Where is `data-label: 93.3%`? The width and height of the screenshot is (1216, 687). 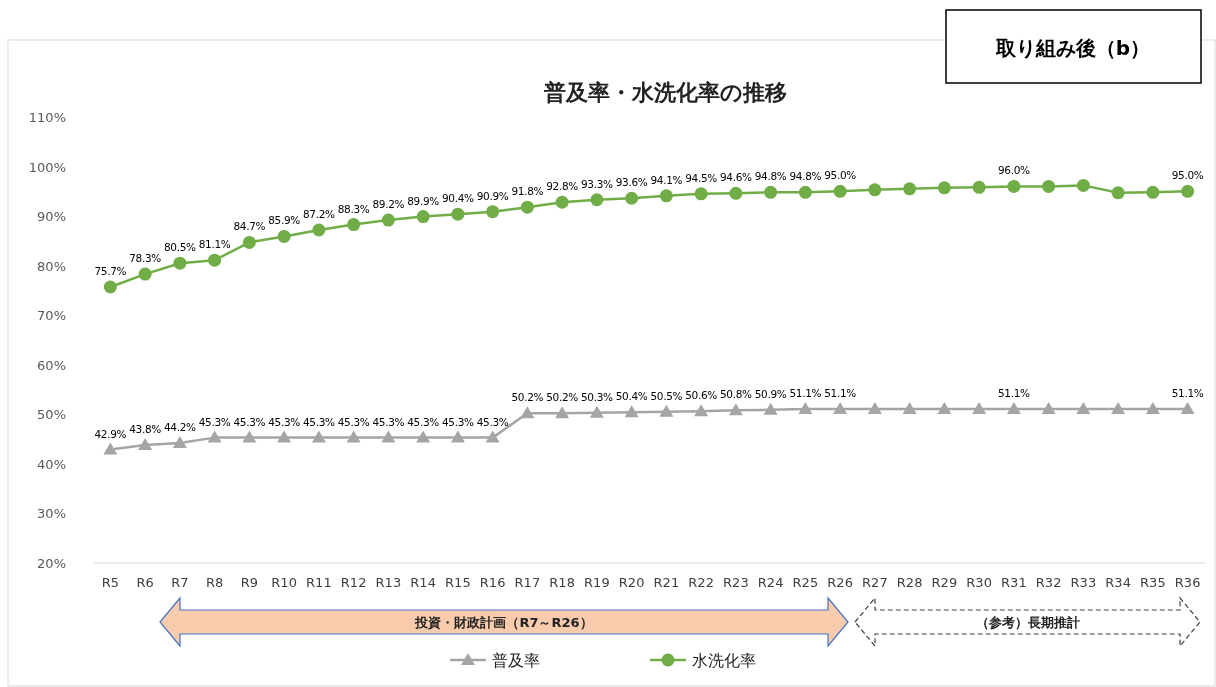
data-label: 93.3% is located at coordinates (597, 183).